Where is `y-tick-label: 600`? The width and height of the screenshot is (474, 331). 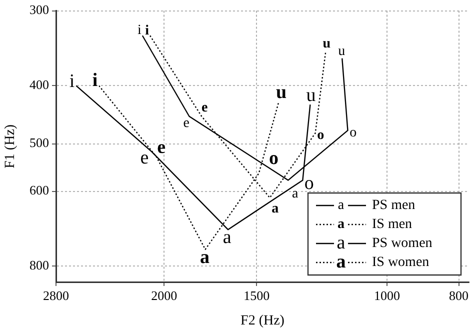
y-tick-label: 600 is located at coordinates (39, 190).